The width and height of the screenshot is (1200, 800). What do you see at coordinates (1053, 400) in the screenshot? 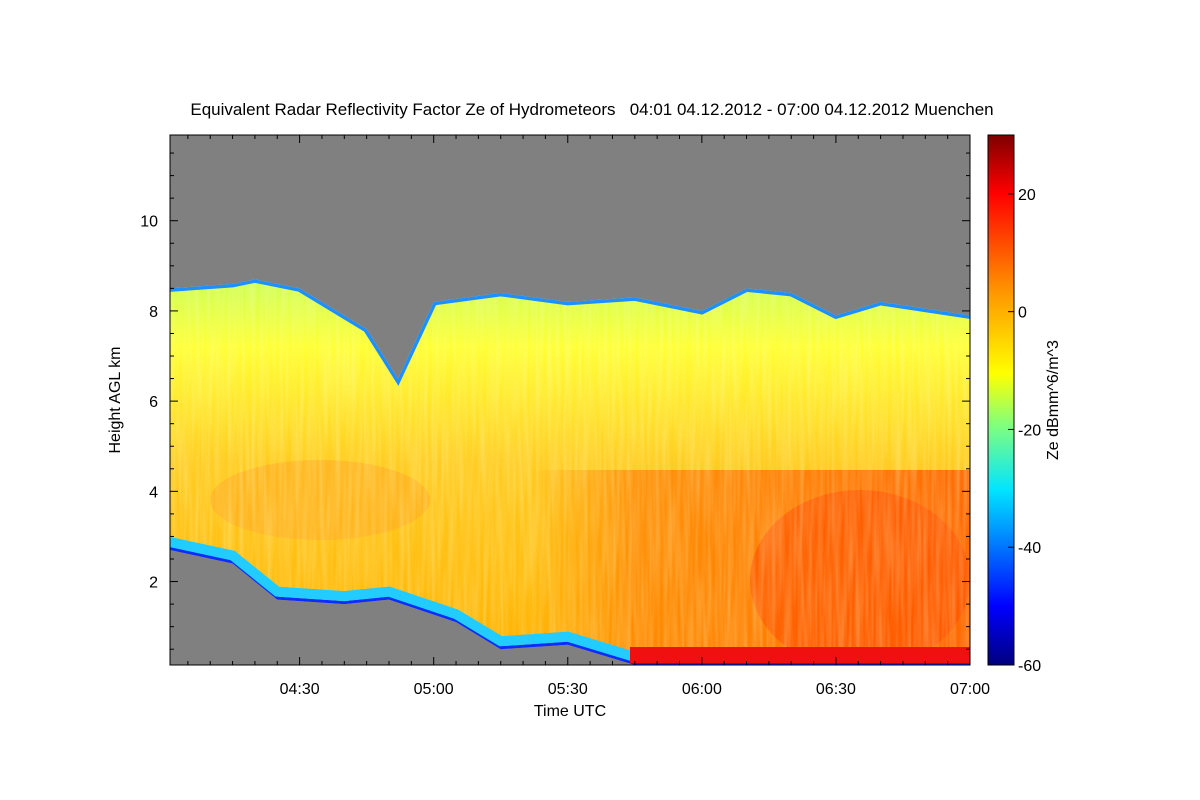
I see `colorbar-label: Ze dBmm^6/m^3` at bounding box center [1053, 400].